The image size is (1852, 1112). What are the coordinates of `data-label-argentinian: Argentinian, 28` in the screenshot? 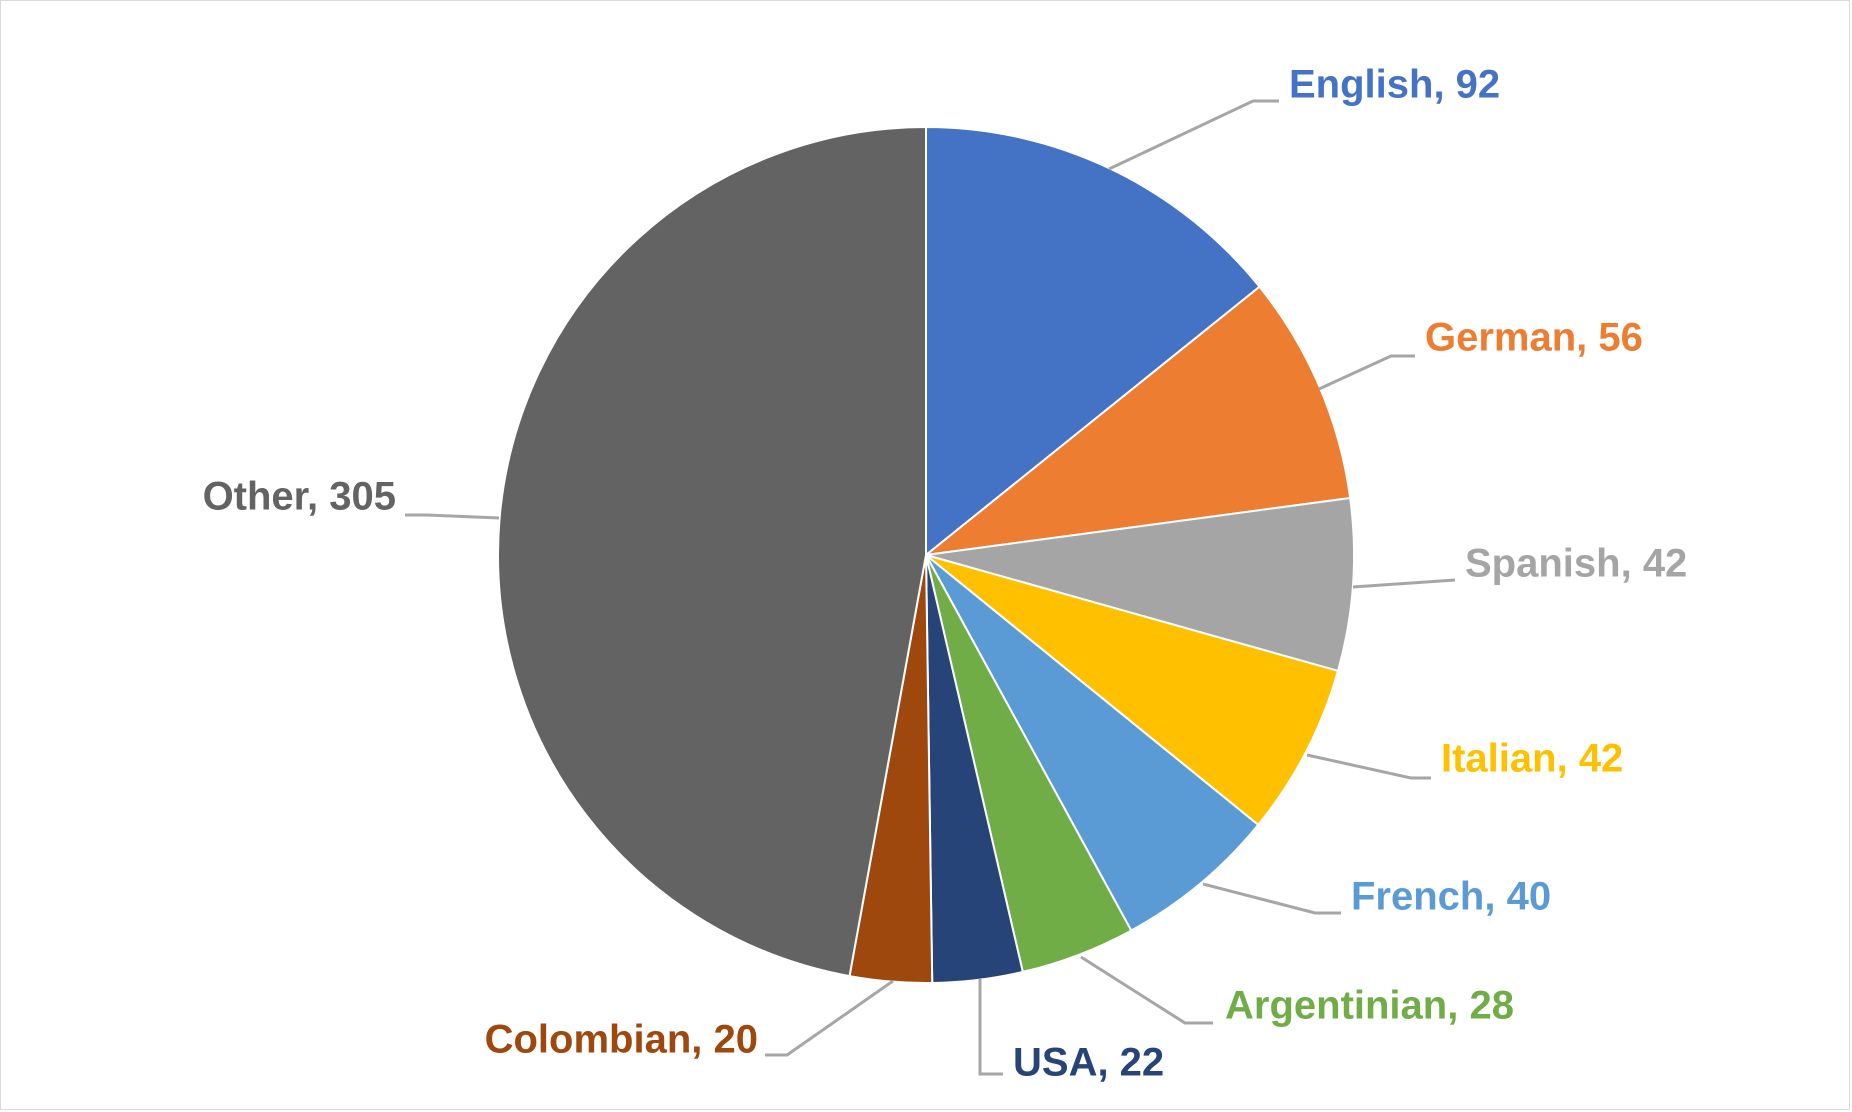 It's located at (1369, 1006).